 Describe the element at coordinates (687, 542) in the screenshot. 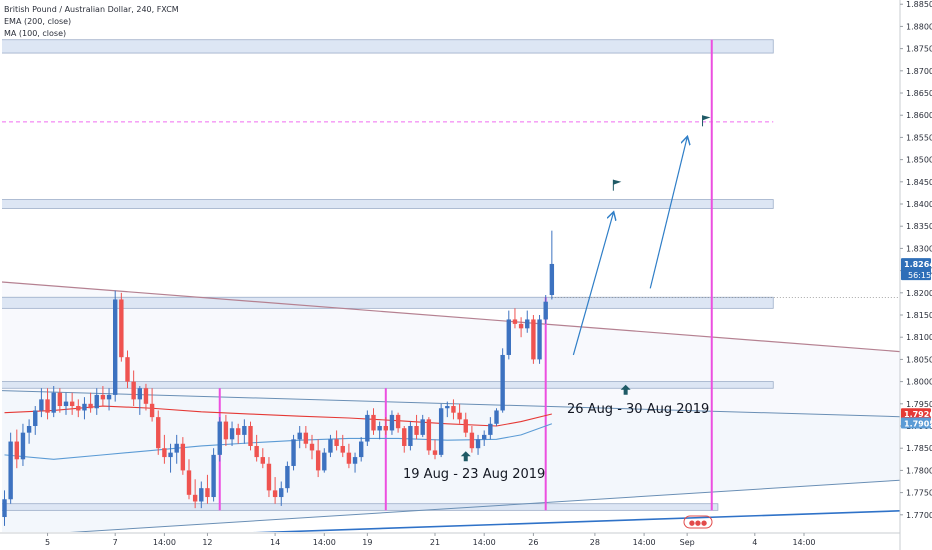

I see `x-tick-label: Sep` at that location.